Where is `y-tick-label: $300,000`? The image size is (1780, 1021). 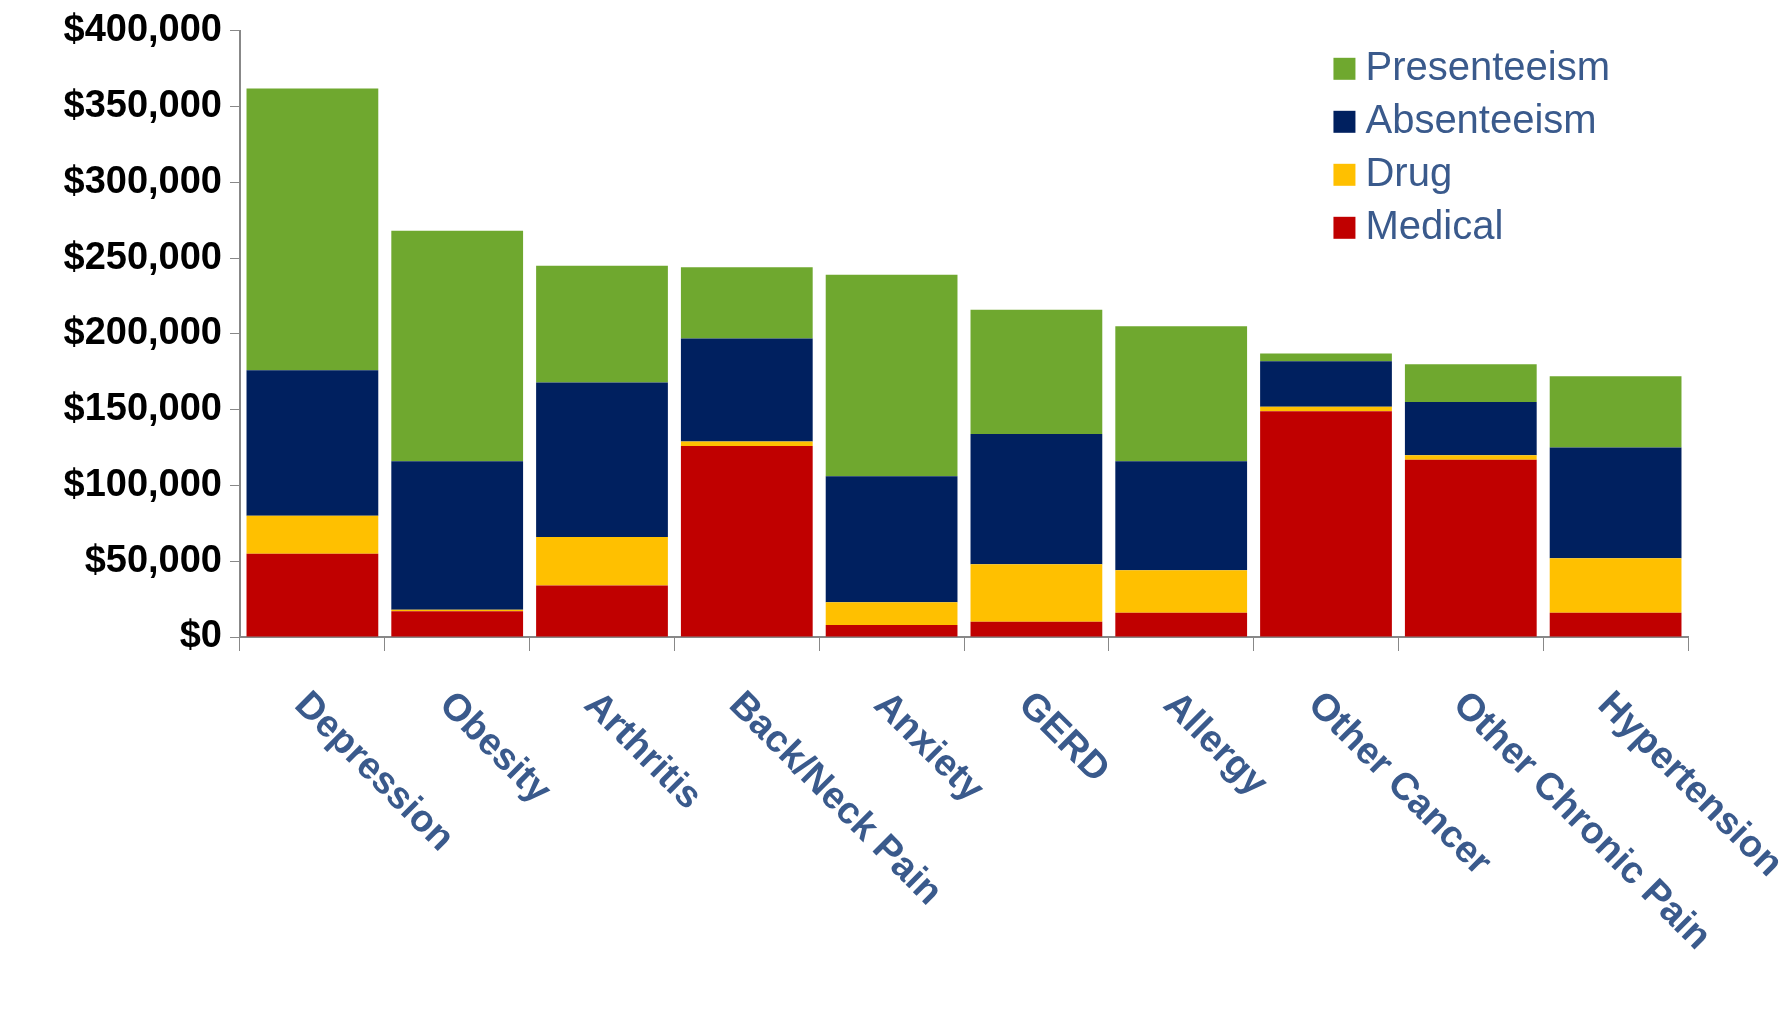
y-tick-label: $300,000 is located at coordinates (142, 179).